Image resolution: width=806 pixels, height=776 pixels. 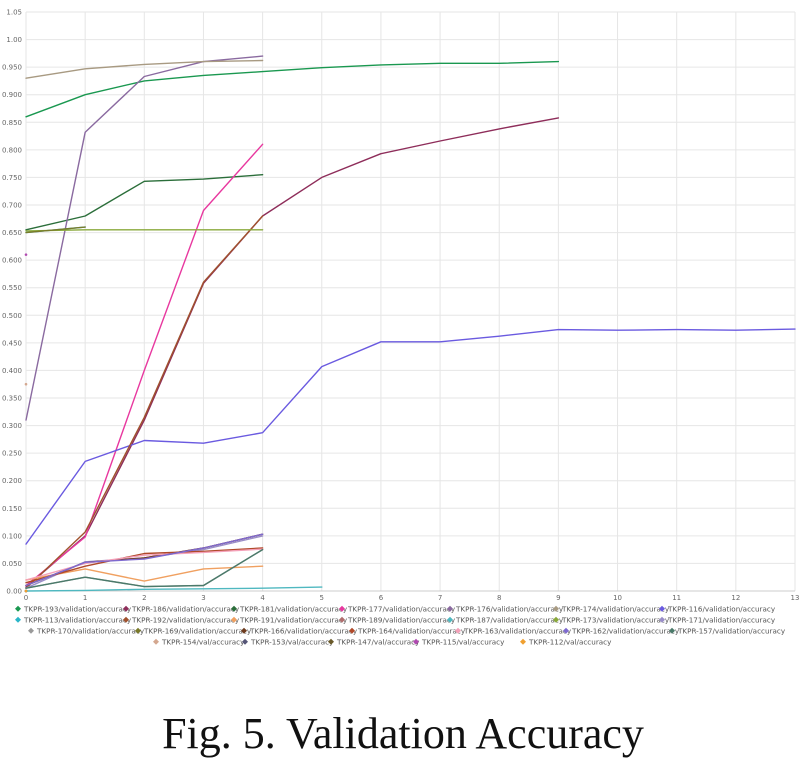 What do you see at coordinates (625, 631) in the screenshot?
I see `legend-item-label: TKPR-162/validation/accuracy` at bounding box center [625, 631].